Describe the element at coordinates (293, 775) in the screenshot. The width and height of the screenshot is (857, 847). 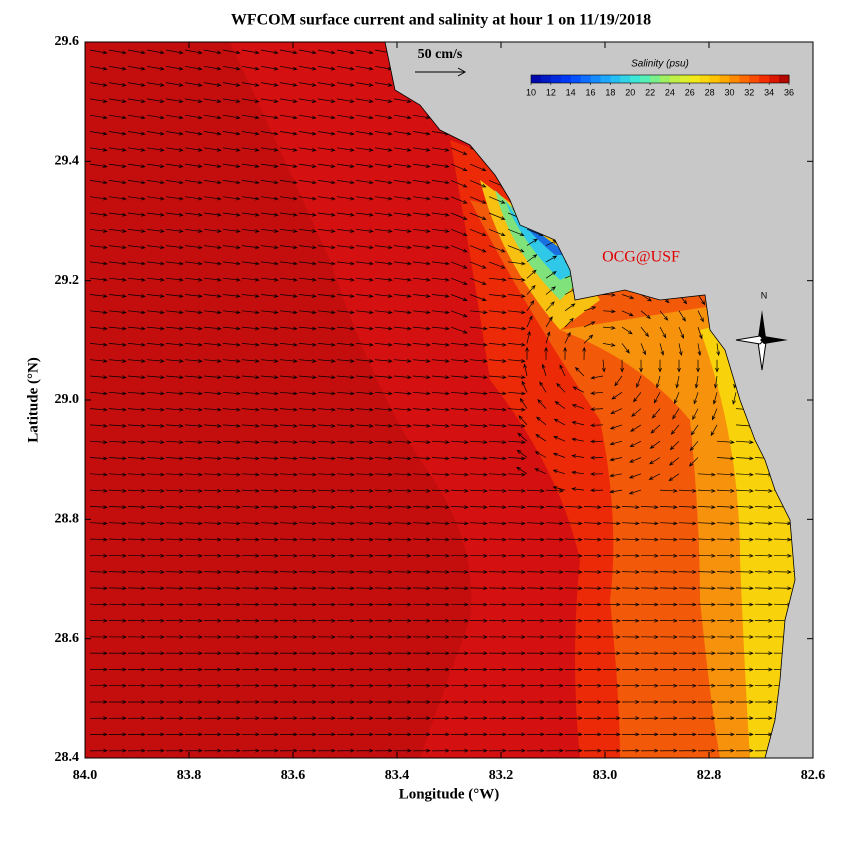
I see `x-tick-label: 83.6` at that location.